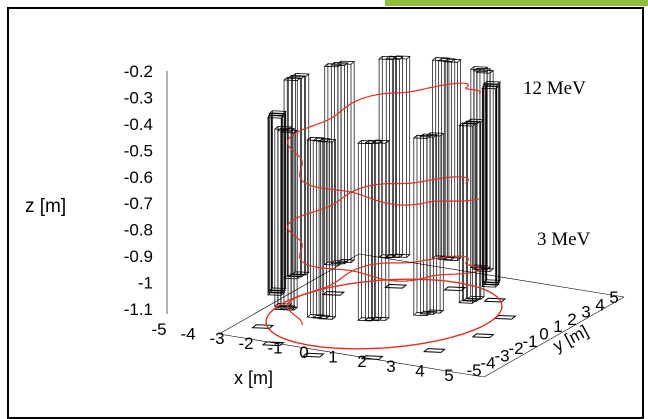 The height and width of the screenshot is (419, 648). What do you see at coordinates (473, 370) in the screenshot?
I see `y-tick-label: -5` at bounding box center [473, 370].